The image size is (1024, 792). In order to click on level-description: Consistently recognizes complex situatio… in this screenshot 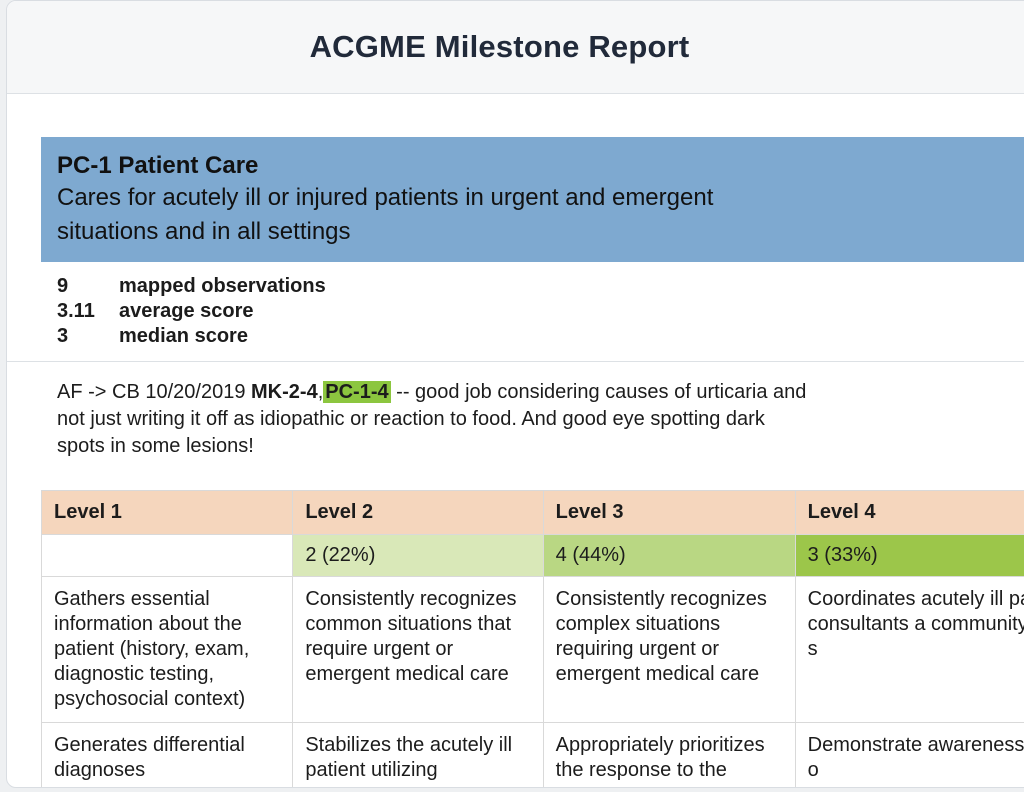, I will do `click(669, 649)`.